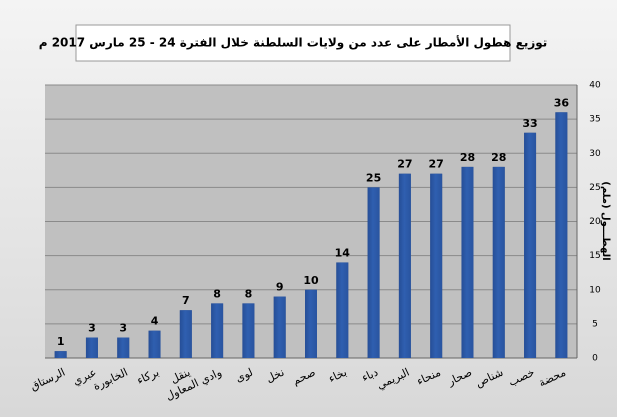 The image size is (617, 417). I want to click on data-label: 7, so click(186, 300).